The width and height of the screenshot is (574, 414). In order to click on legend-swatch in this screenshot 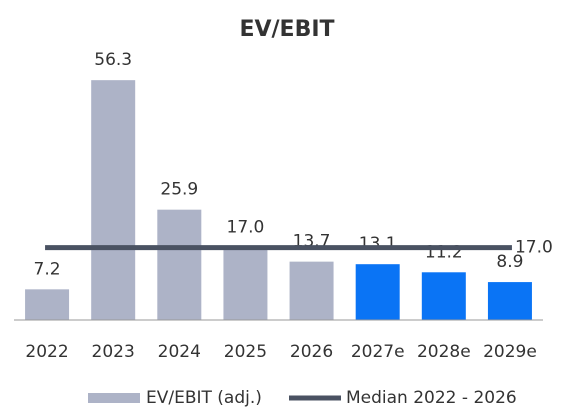, I will do `click(114, 398)`.